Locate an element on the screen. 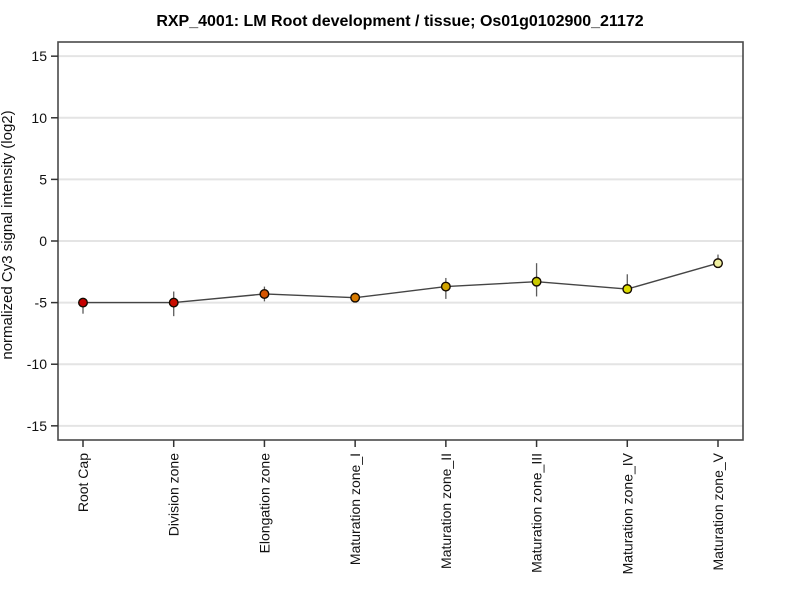 The height and width of the screenshot is (600, 800). y-axis-title: normalized Cy3 signal intensity (log2) is located at coordinates (8, 234).